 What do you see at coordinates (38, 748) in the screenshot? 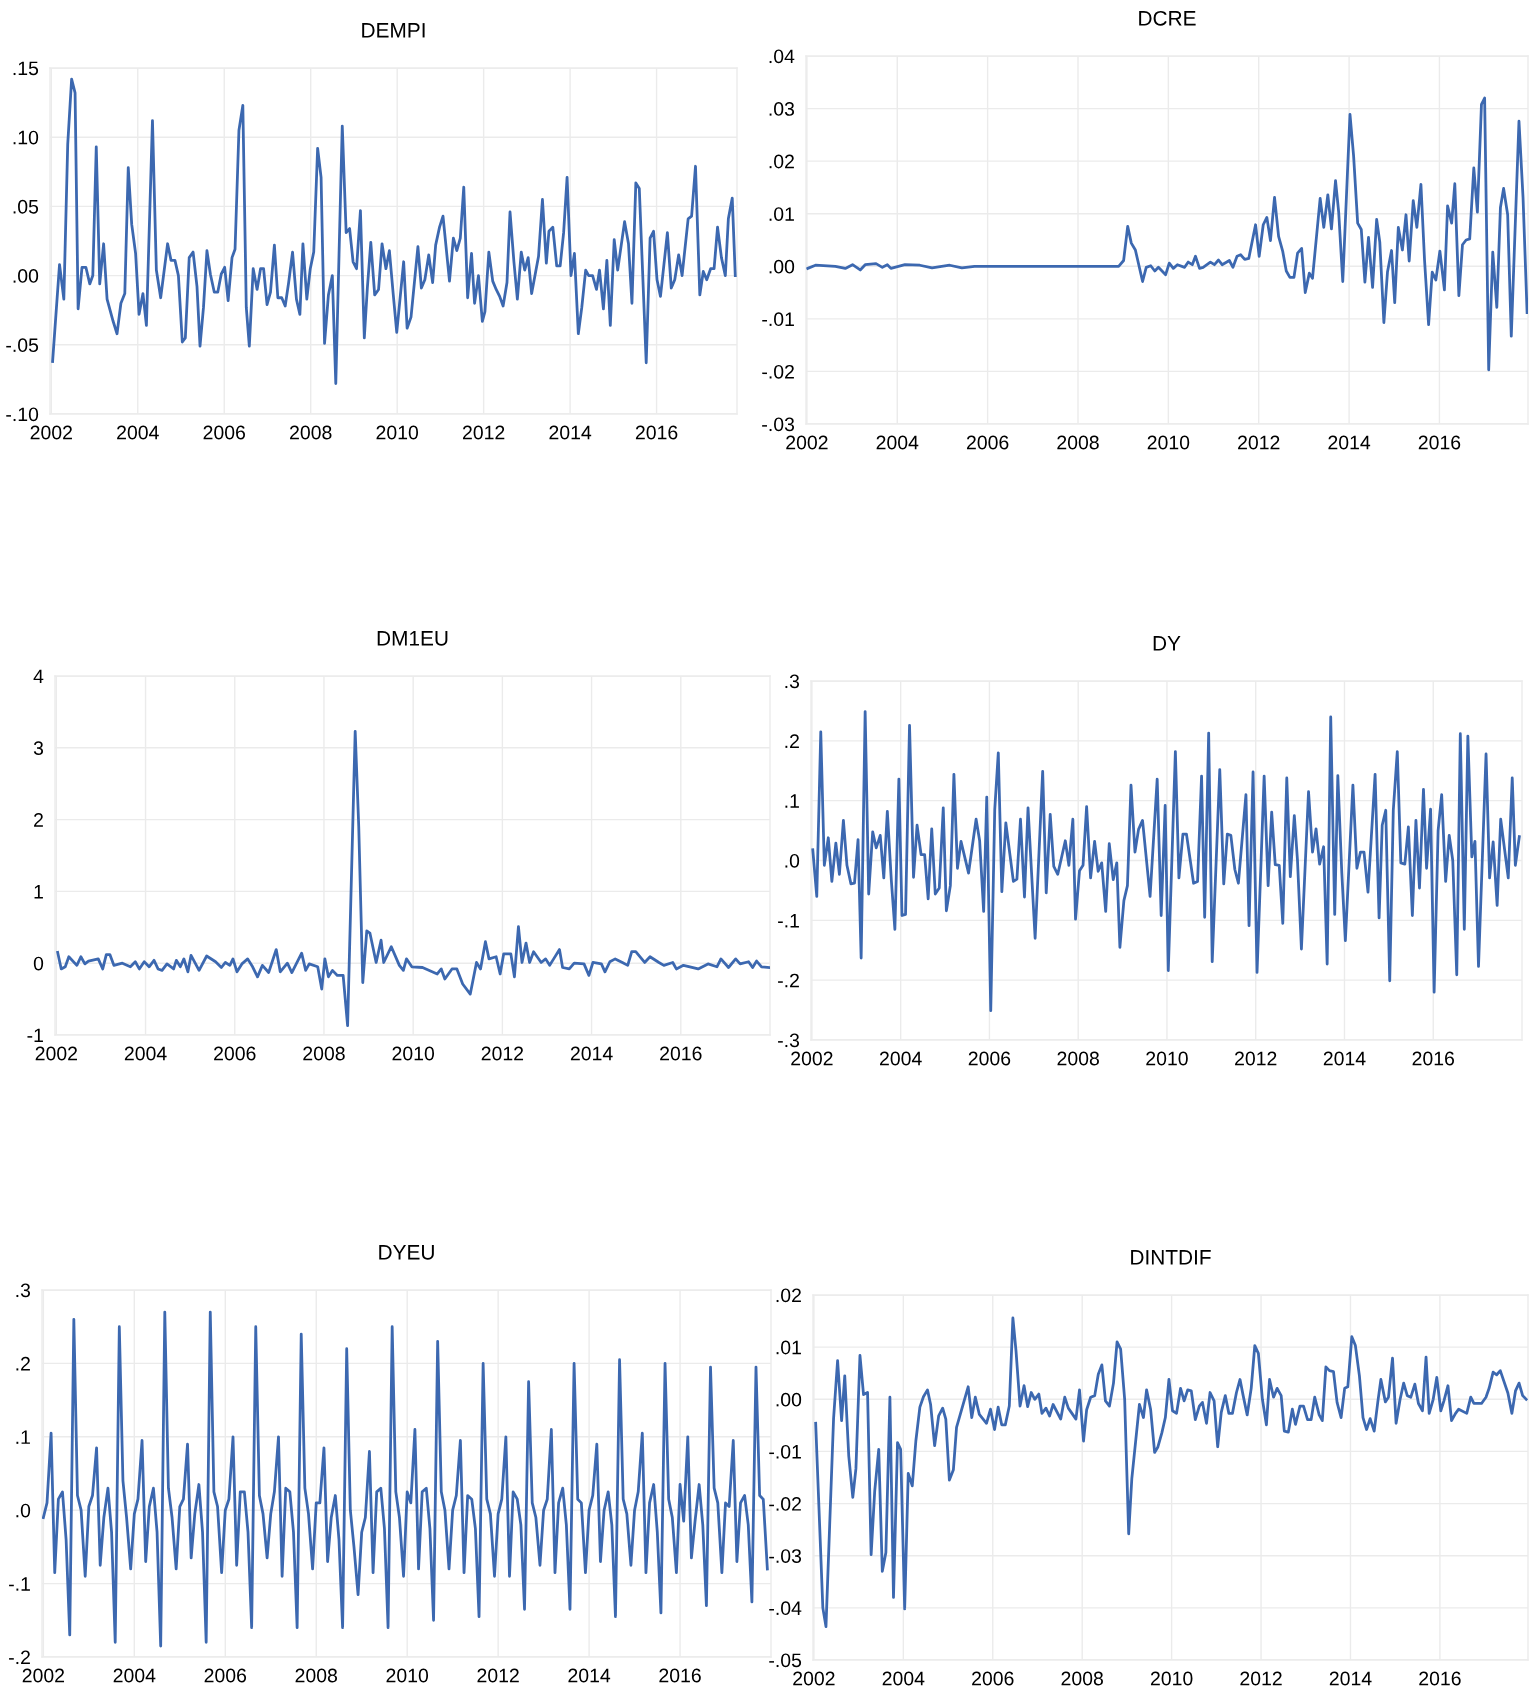
I see `y-tick-label: 3` at bounding box center [38, 748].